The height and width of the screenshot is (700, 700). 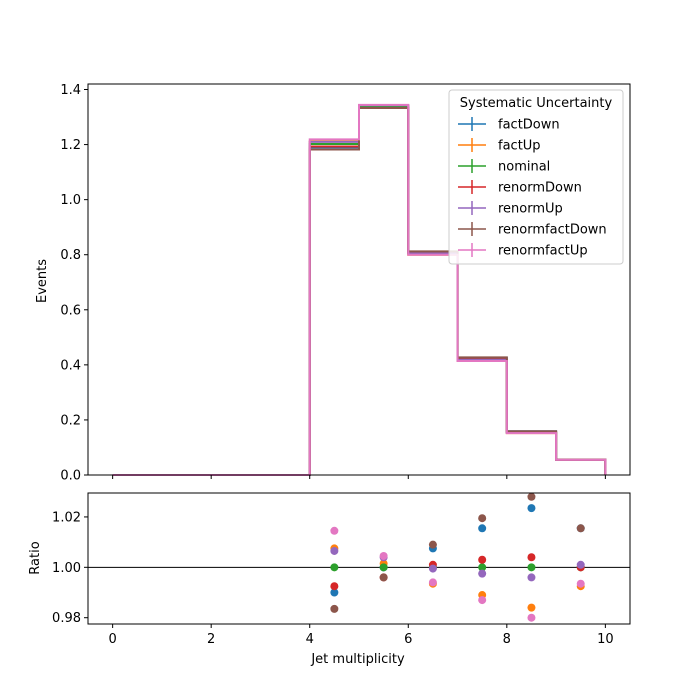 I want to click on legend-label: renormfactUp, so click(x=543, y=251).